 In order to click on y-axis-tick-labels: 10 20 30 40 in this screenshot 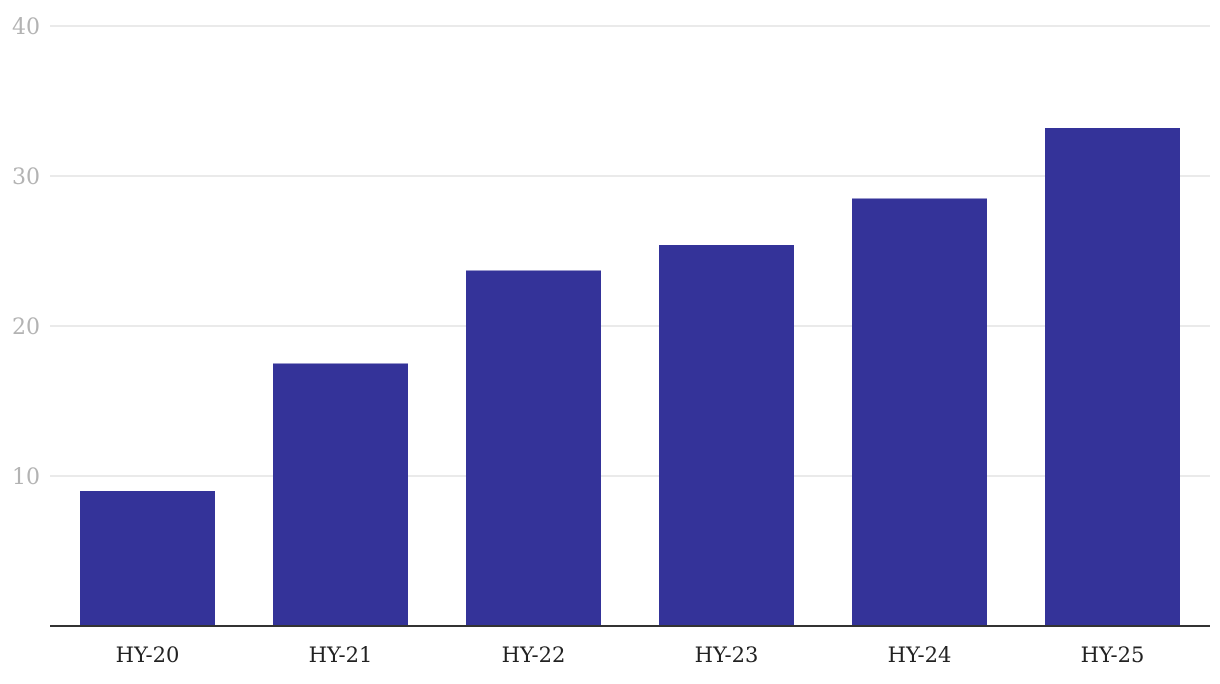, I will do `click(26, 252)`.